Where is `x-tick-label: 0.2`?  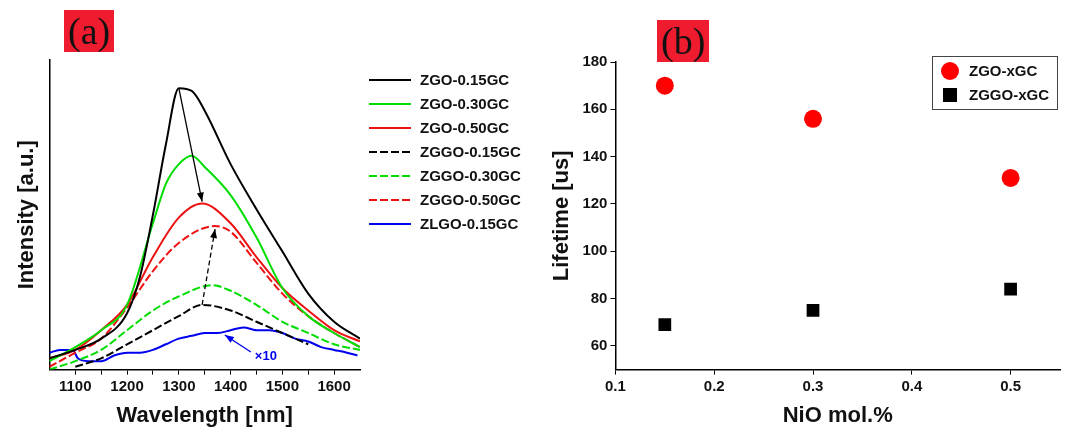 x-tick-label: 0.2 is located at coordinates (714, 385).